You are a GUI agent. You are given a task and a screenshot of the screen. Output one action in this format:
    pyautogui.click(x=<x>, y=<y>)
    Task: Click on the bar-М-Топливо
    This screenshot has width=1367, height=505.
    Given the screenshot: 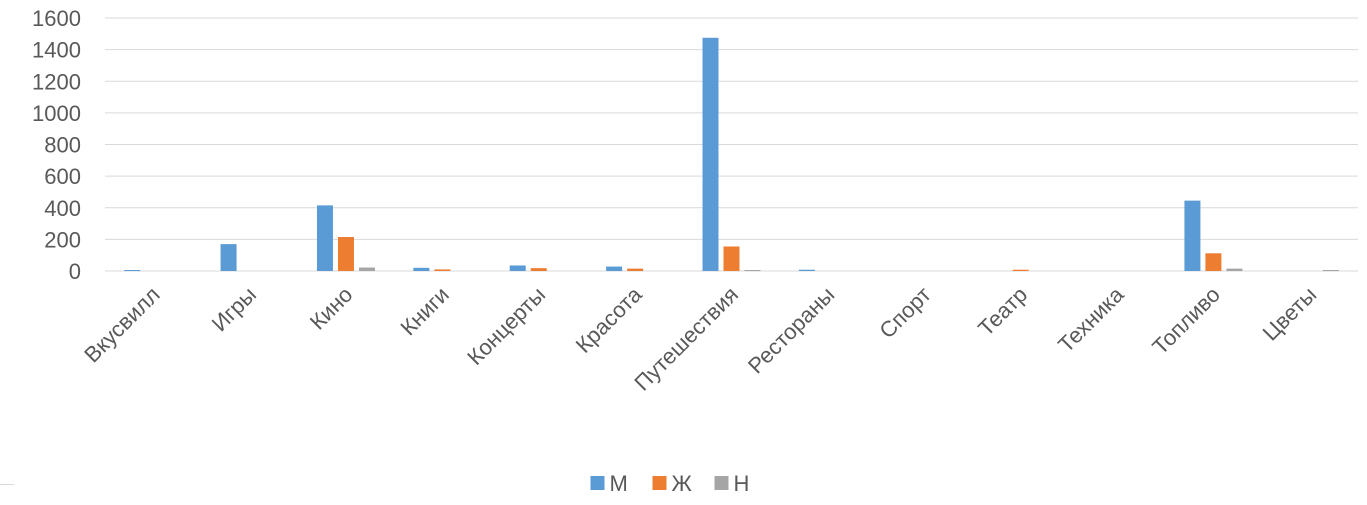 What is the action you would take?
    pyautogui.click(x=1192, y=235)
    